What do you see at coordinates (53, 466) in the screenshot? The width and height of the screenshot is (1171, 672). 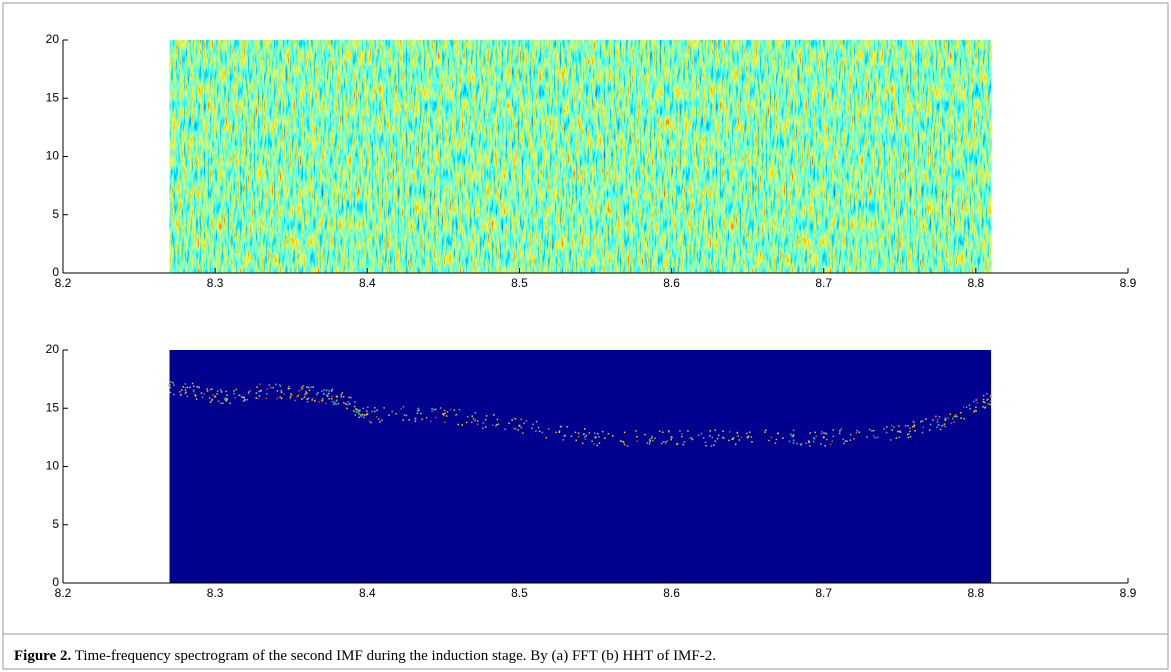 I see `y-tick-label: 10` at bounding box center [53, 466].